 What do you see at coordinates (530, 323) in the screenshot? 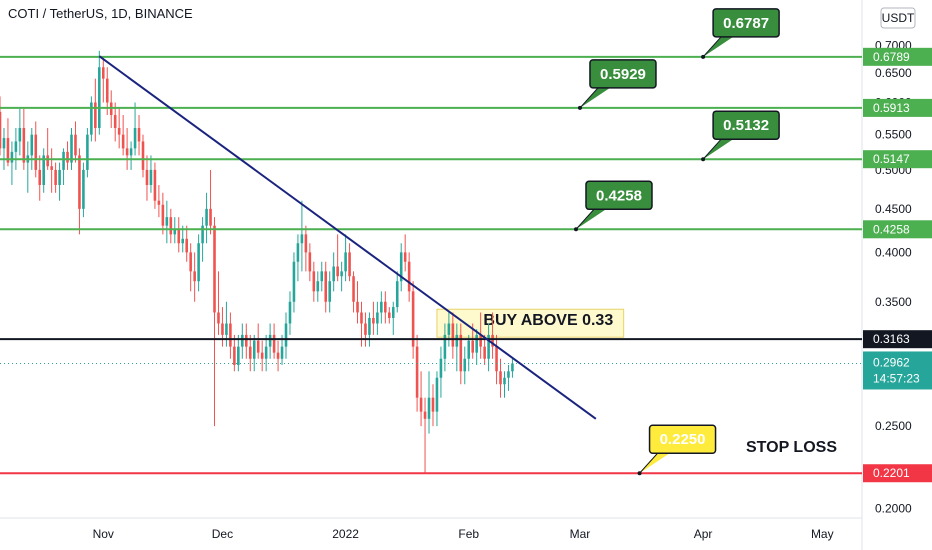
I see `buy-zone-box` at bounding box center [530, 323].